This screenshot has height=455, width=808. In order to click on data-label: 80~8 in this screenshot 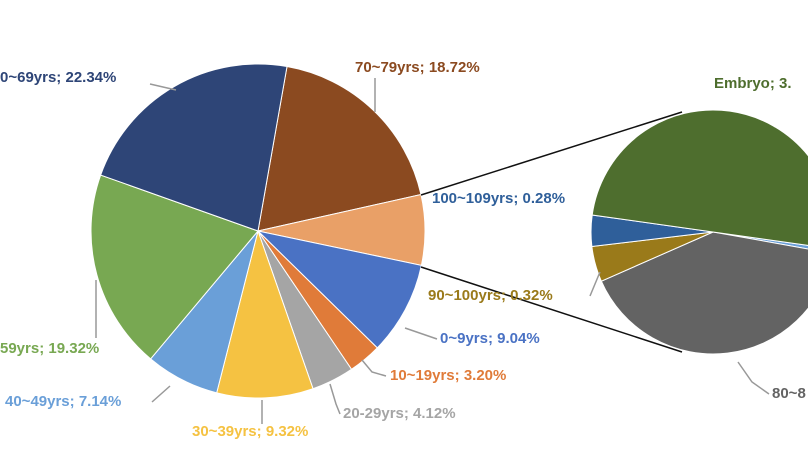, I will do `click(789, 393)`.